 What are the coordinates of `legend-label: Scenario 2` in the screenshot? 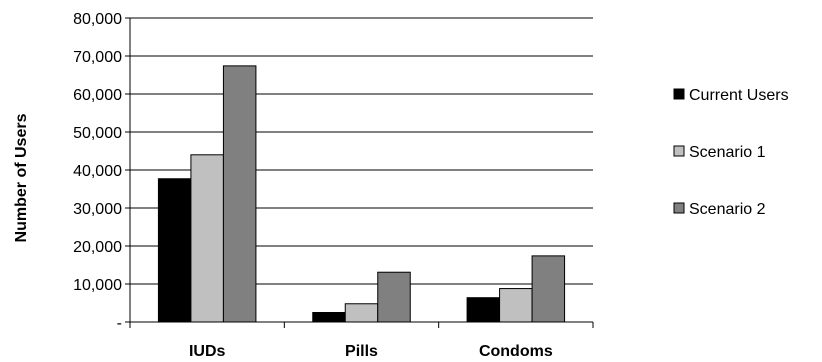 It's located at (727, 209).